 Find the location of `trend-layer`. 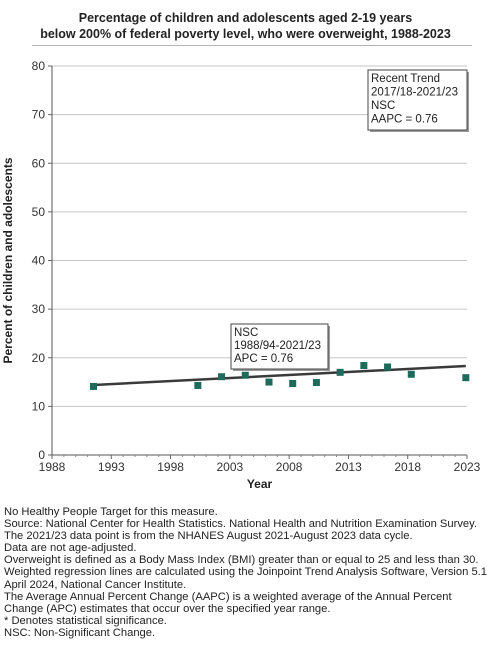

trend-layer is located at coordinates (279, 375).